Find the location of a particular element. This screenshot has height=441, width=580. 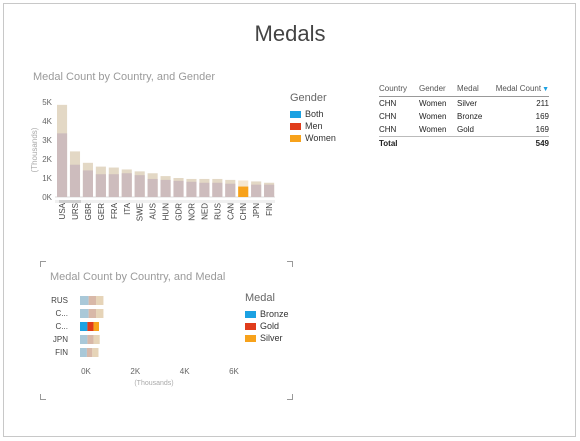

bar-women-nor is located at coordinates (191, 189).